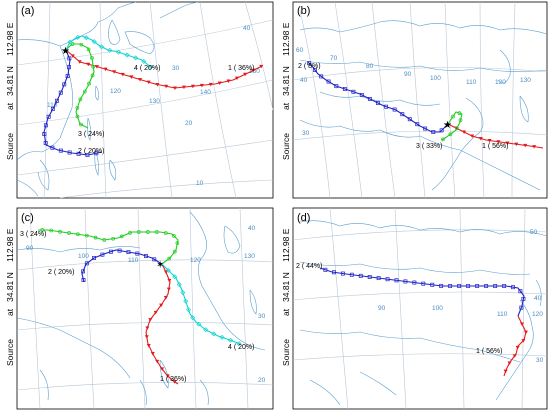  What do you see at coordinates (286, 352) in the screenshot?
I see `panel-d-side-prefix: Source` at bounding box center [286, 352].